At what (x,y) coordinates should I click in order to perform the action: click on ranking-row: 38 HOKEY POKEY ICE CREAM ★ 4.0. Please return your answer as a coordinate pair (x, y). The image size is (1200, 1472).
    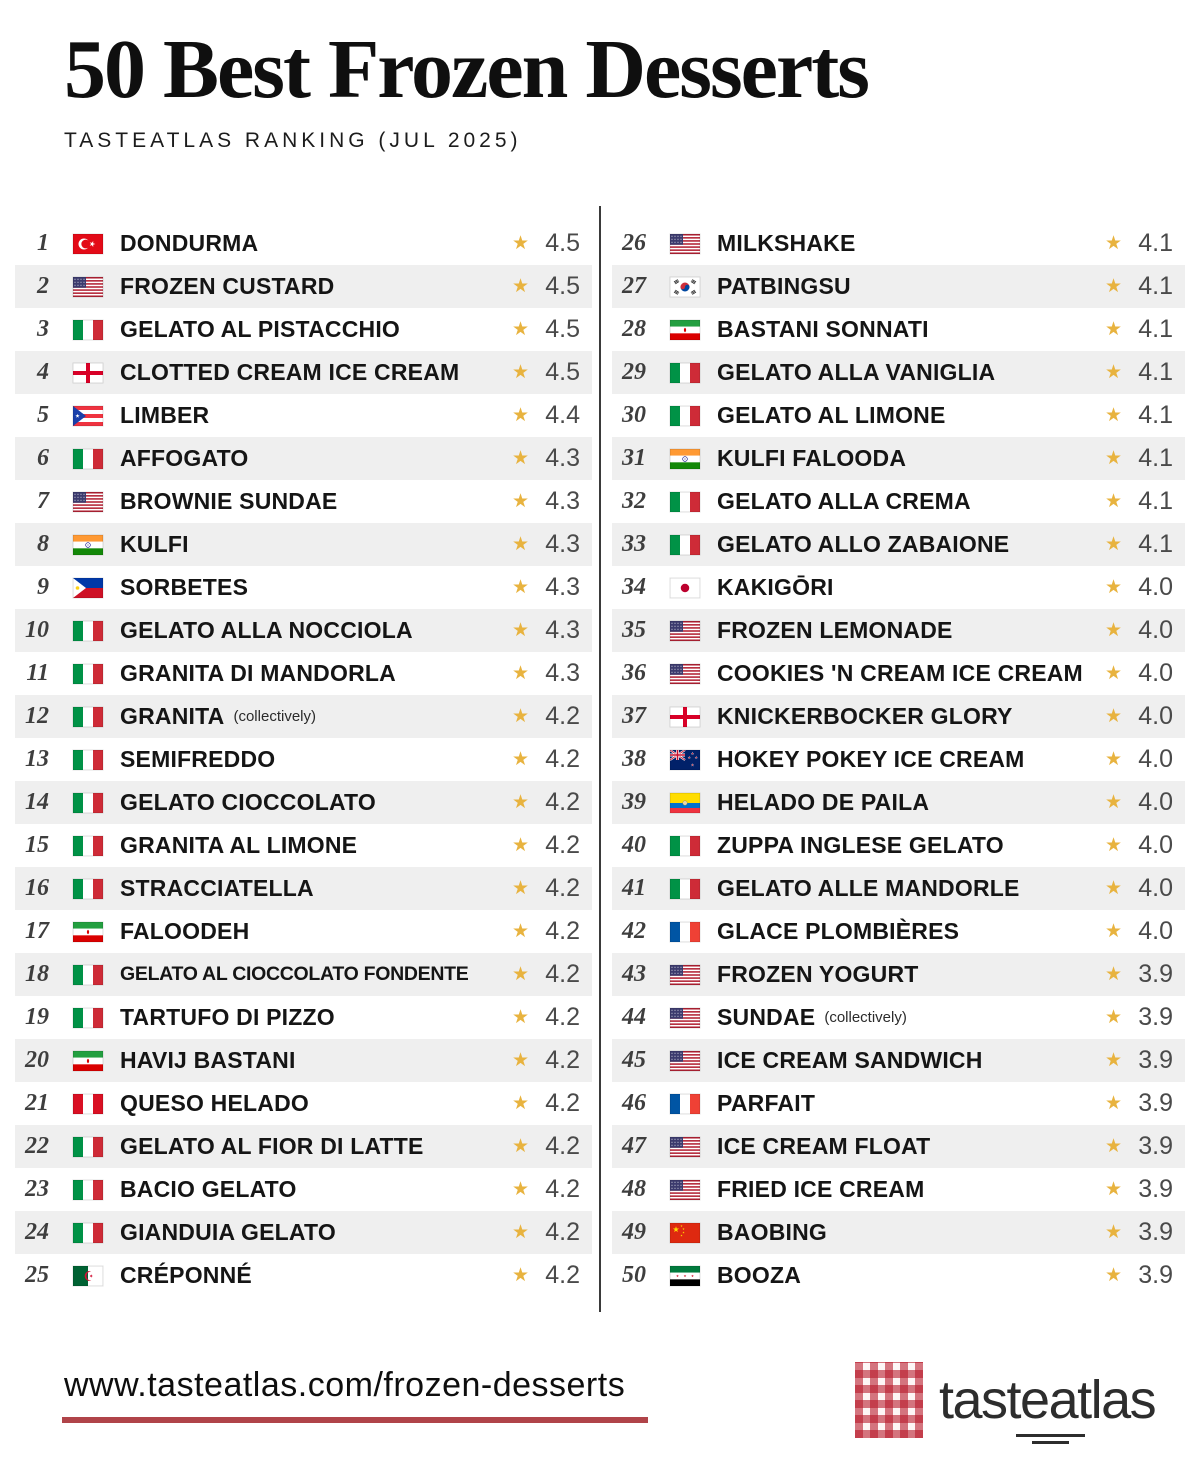
    Looking at the image, I should click on (898, 759).